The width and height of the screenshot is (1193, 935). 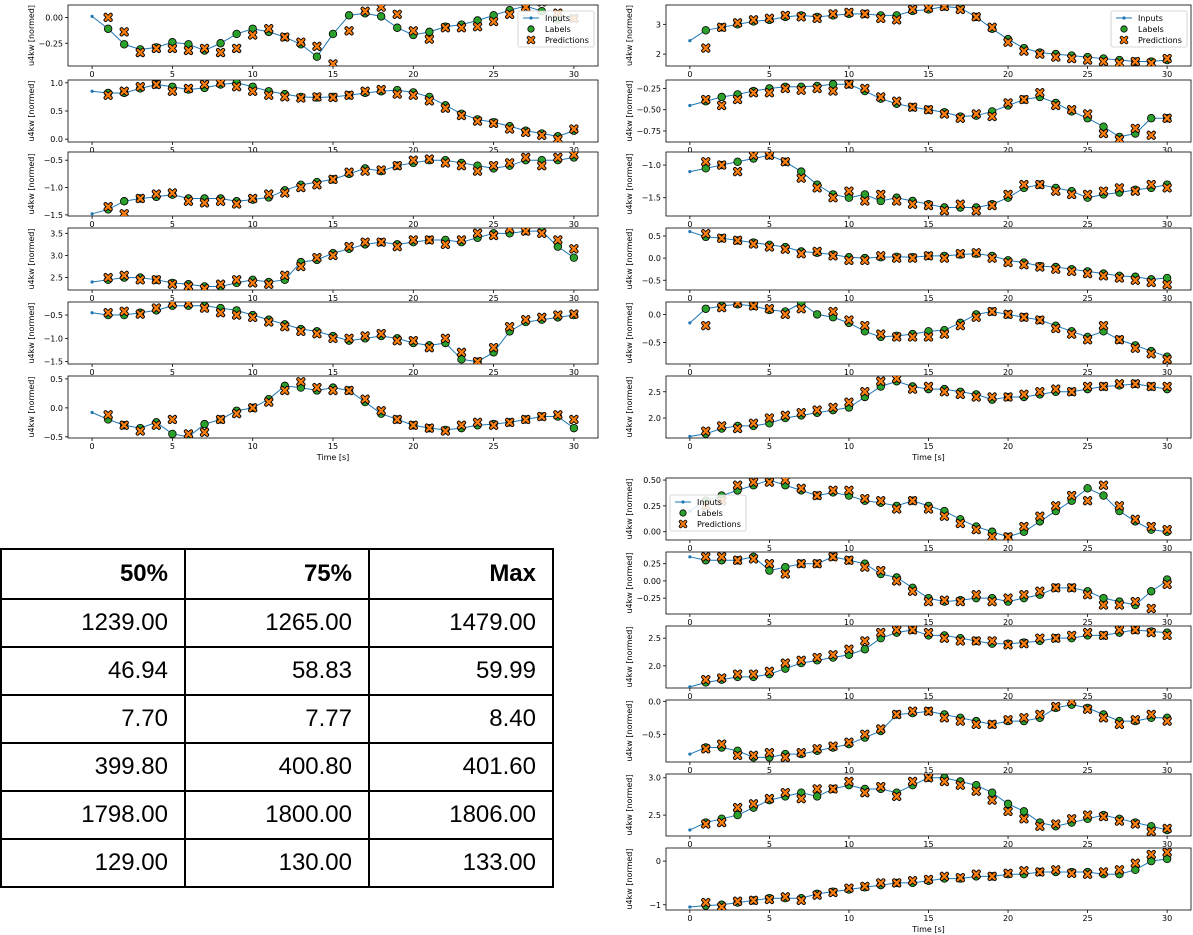 I want to click on x-tick-label: 15, so click(x=928, y=150).